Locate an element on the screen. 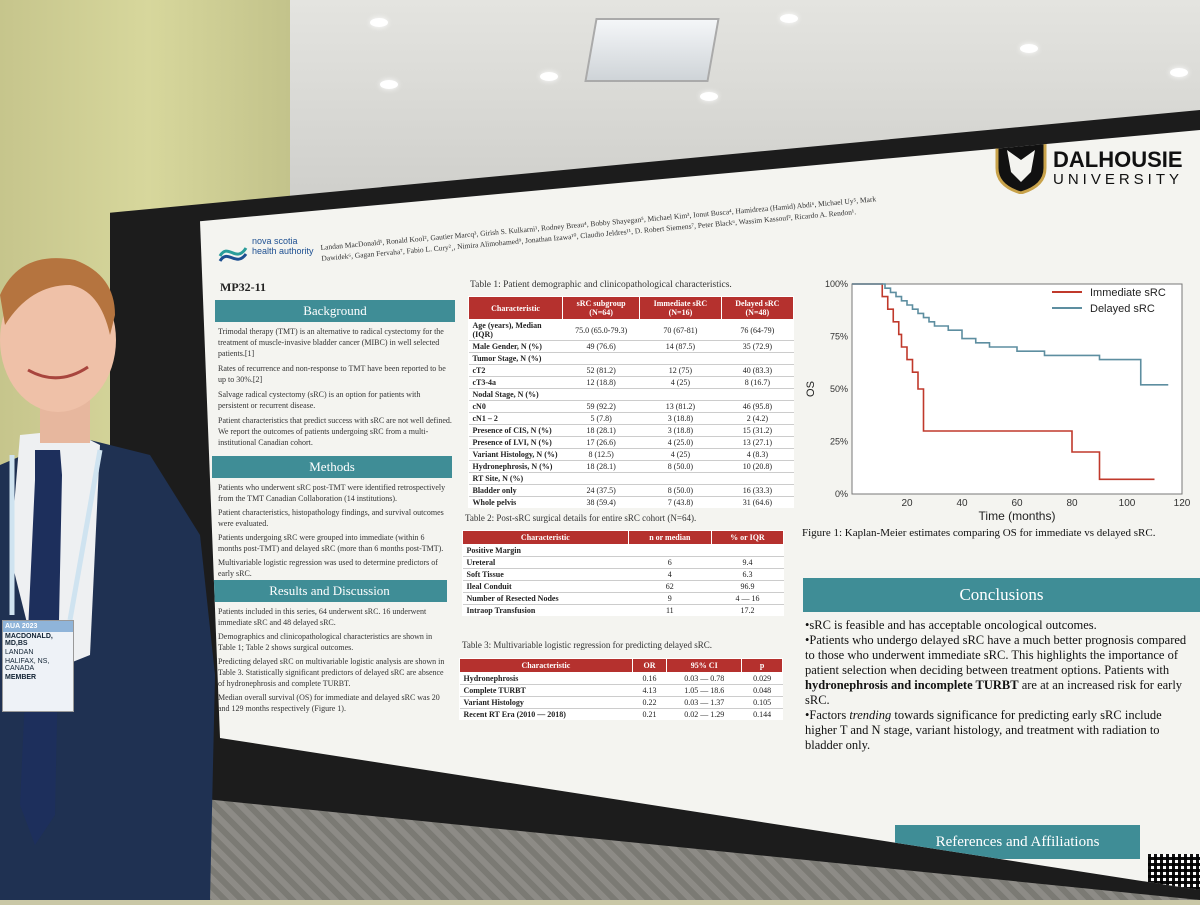 This screenshot has width=1200, height=905. plot-area is located at coordinates (1017, 389).